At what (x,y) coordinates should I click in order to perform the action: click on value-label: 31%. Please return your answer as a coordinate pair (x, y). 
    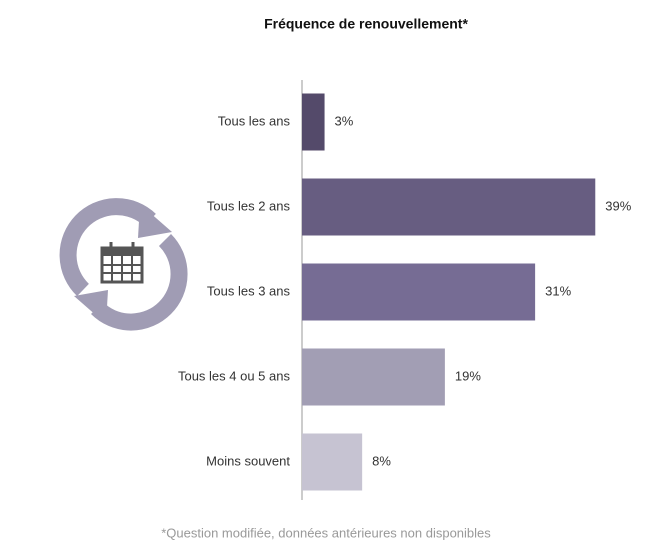
    Looking at the image, I should click on (558, 290).